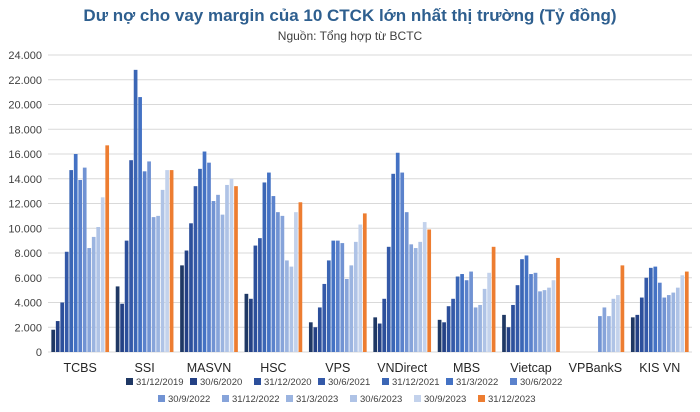 The image size is (700, 412). What do you see at coordinates (25, 229) in the screenshot?
I see `y-tick-label: 10.000` at bounding box center [25, 229].